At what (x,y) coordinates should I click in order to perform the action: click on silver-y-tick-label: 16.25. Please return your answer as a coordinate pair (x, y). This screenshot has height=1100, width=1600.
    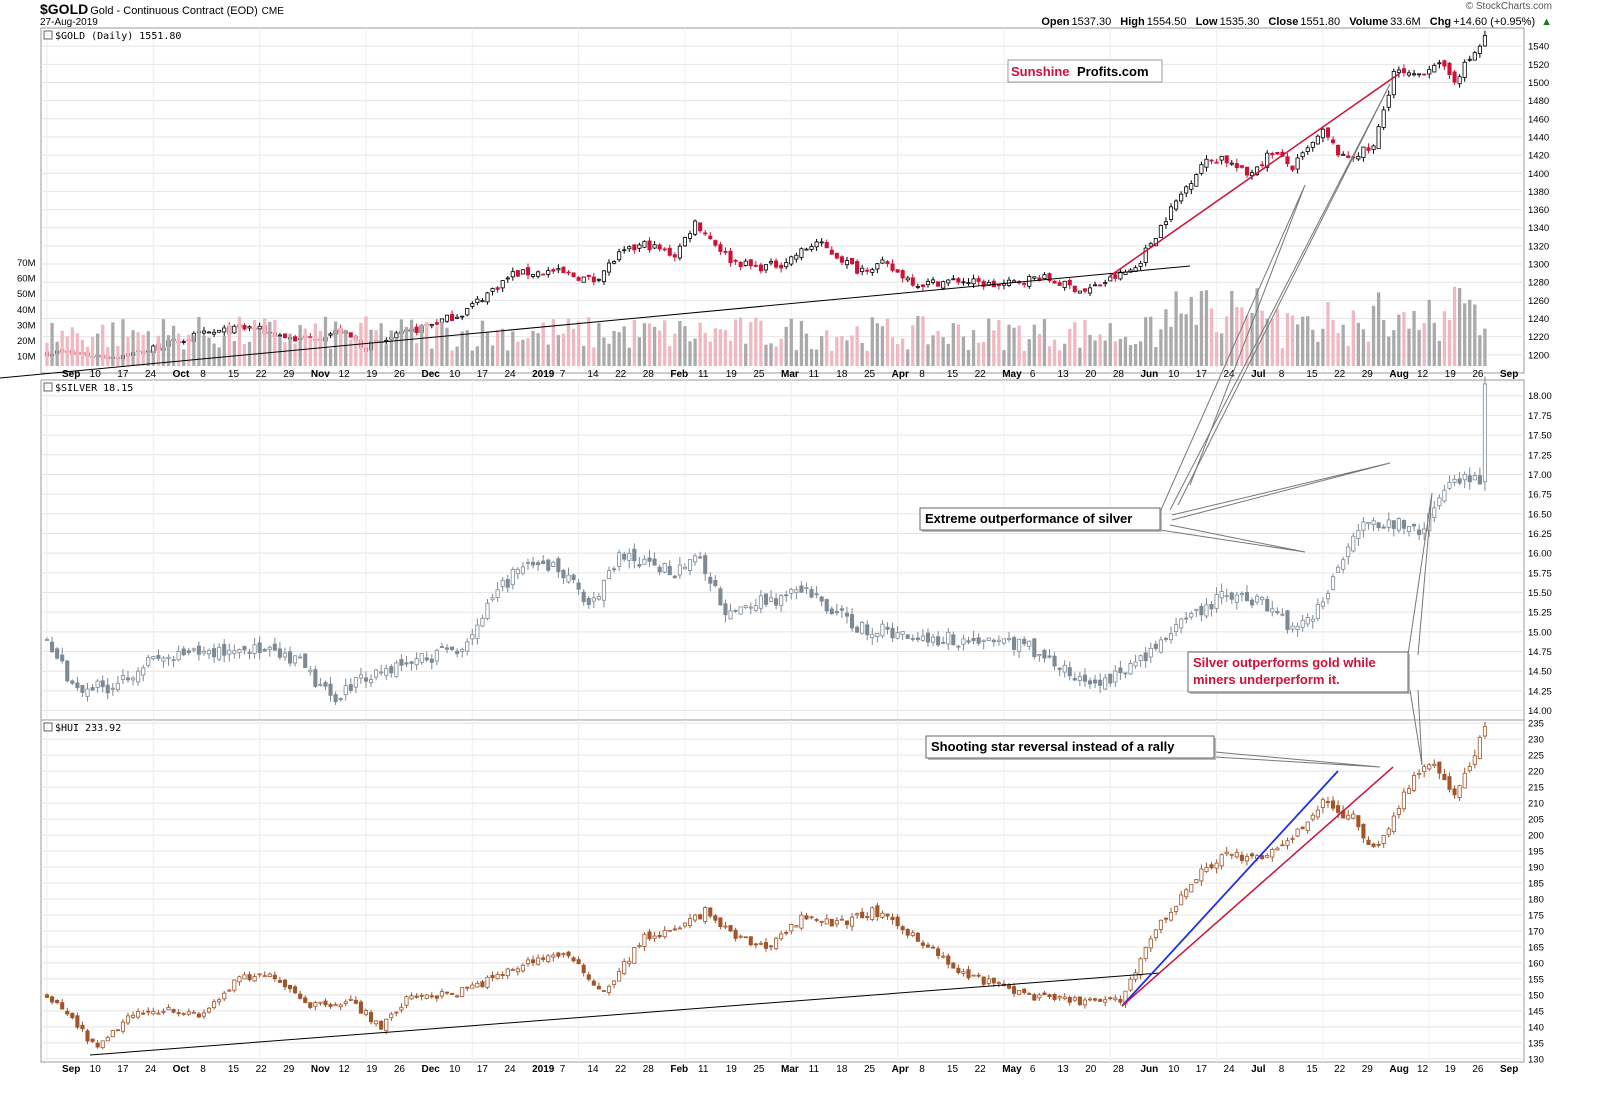
    Looking at the image, I should click on (1540, 534).